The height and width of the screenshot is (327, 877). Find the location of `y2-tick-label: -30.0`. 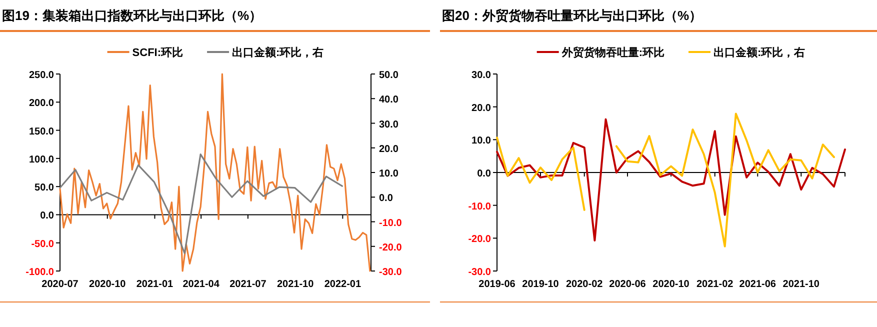

y2-tick-label: -30.0 is located at coordinates (390, 272).